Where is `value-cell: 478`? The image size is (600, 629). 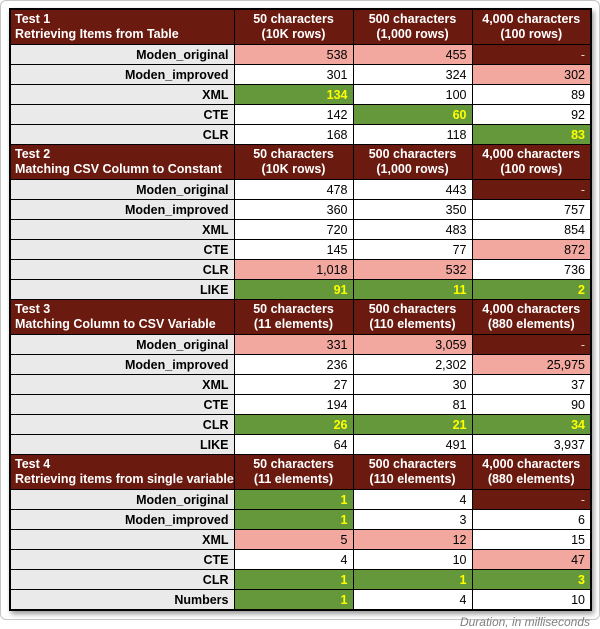
value-cell: 478 is located at coordinates (293, 189).